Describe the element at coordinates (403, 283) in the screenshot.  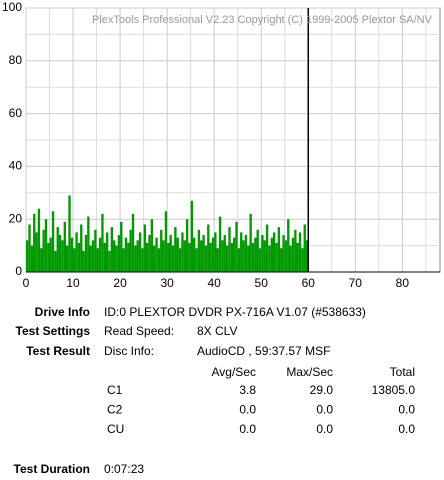
I see `x-tick-label: 80` at that location.